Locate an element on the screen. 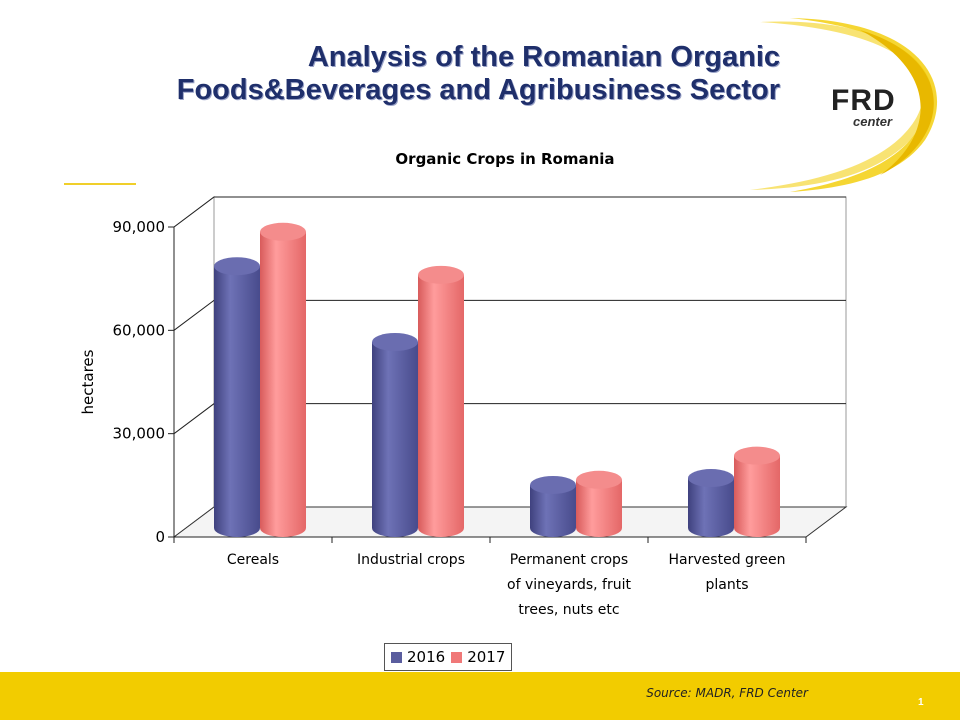  source-note: Source: MADR, FRD Center is located at coordinates (727, 693).